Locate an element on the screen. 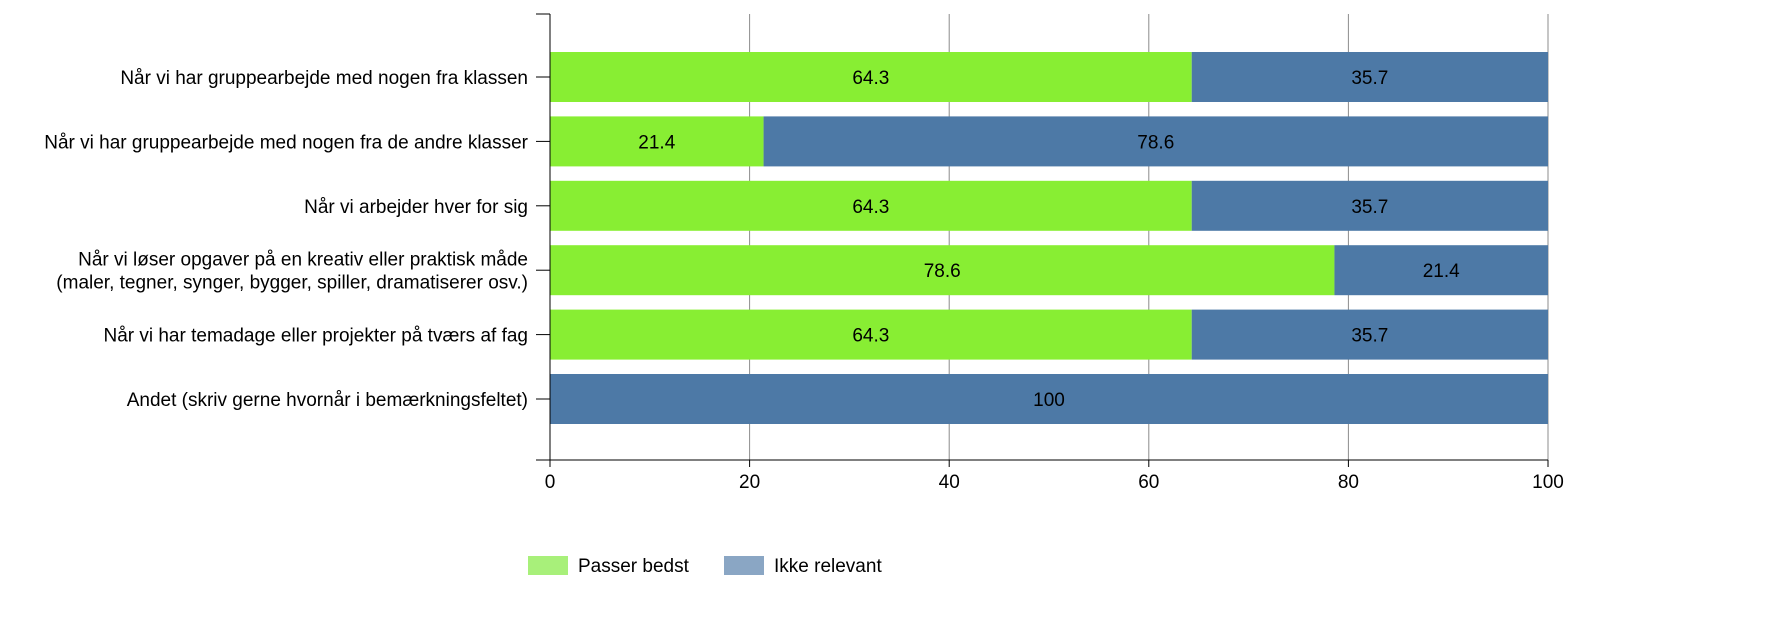 The height and width of the screenshot is (637, 1774). data-label: 100 is located at coordinates (1049, 400).